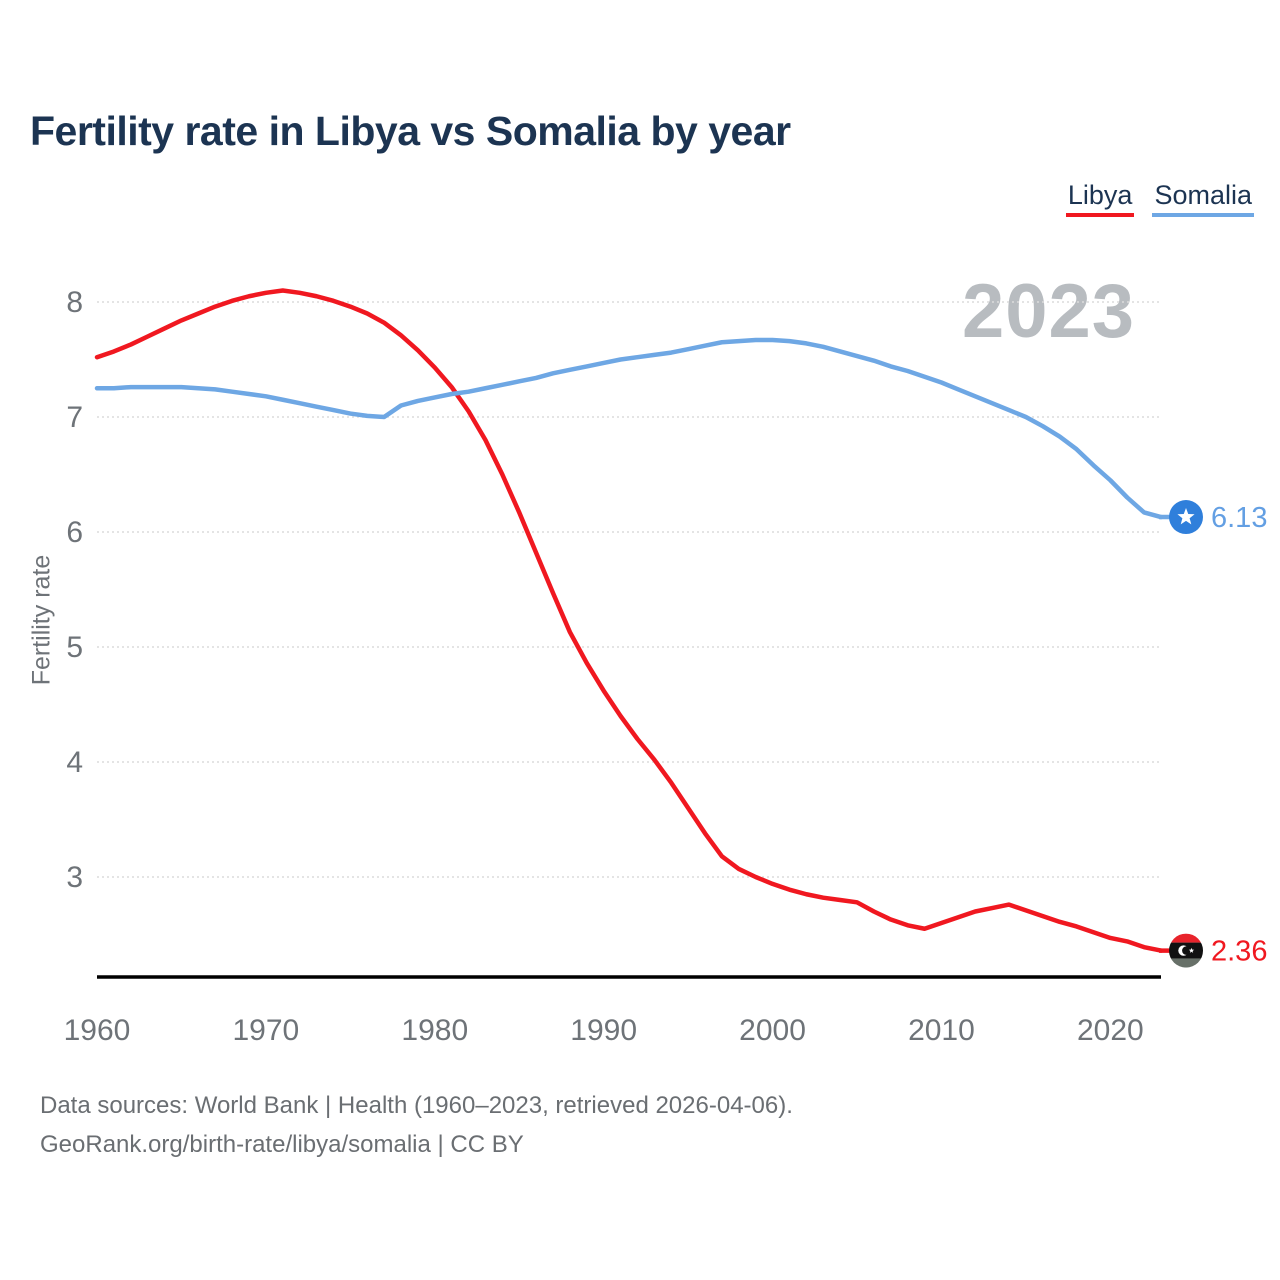 This screenshot has width=1280, height=1280. Describe the element at coordinates (74, 417) in the screenshot. I see `y-tick-label: 7` at that location.